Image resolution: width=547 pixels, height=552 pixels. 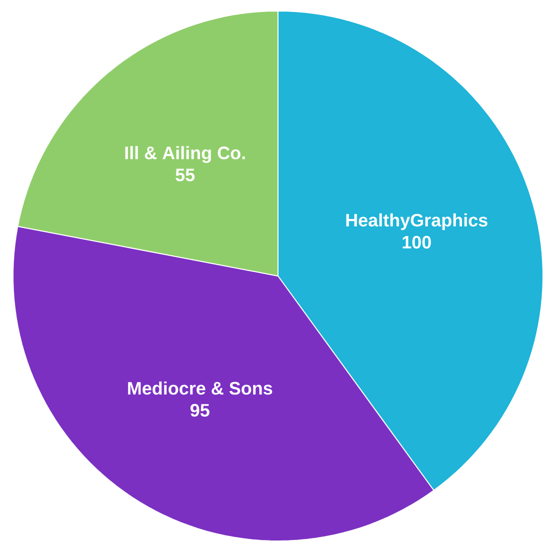 What do you see at coordinates (185, 175) in the screenshot?
I see `data-label: 55` at bounding box center [185, 175].